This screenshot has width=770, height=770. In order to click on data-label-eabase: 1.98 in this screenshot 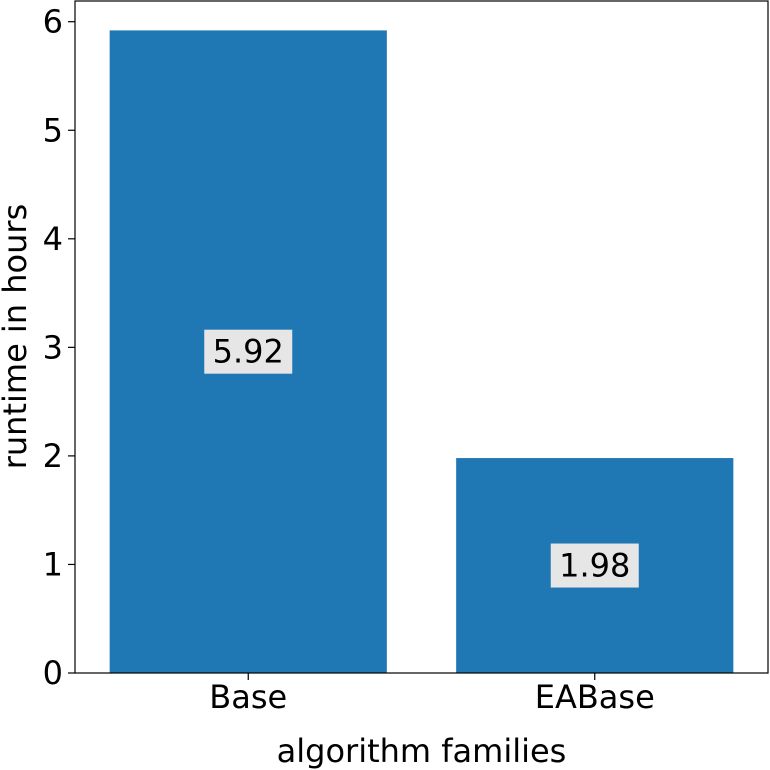, I will do `click(594, 566)`.